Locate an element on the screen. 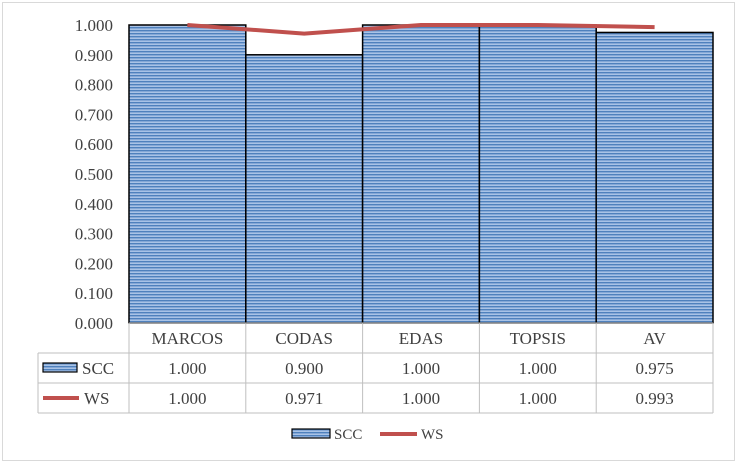  y-tick-label: 0.100 is located at coordinates (94, 293).